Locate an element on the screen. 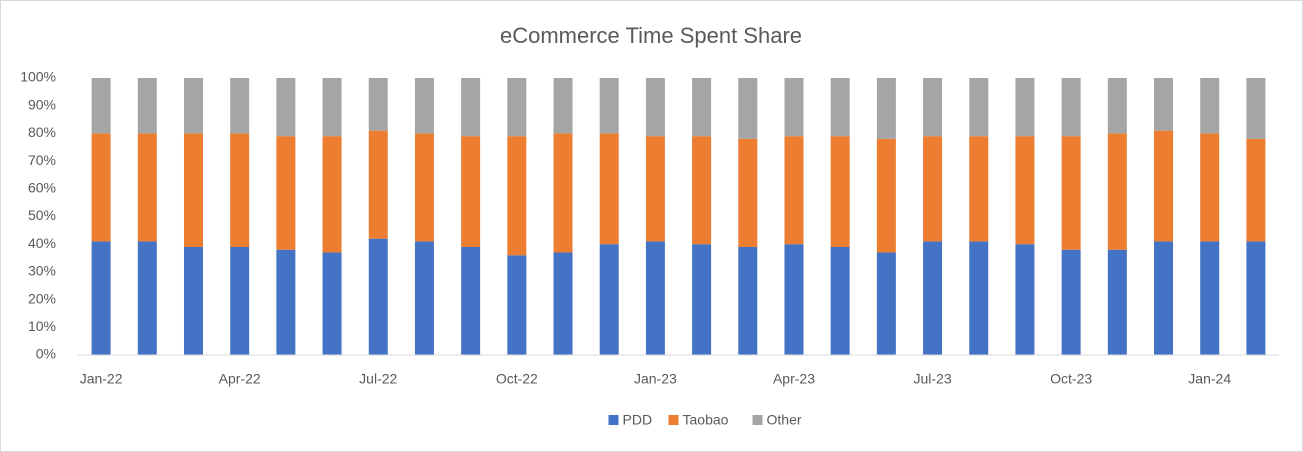 This screenshot has width=1303, height=452. y-tick-label: 30% is located at coordinates (42, 271).